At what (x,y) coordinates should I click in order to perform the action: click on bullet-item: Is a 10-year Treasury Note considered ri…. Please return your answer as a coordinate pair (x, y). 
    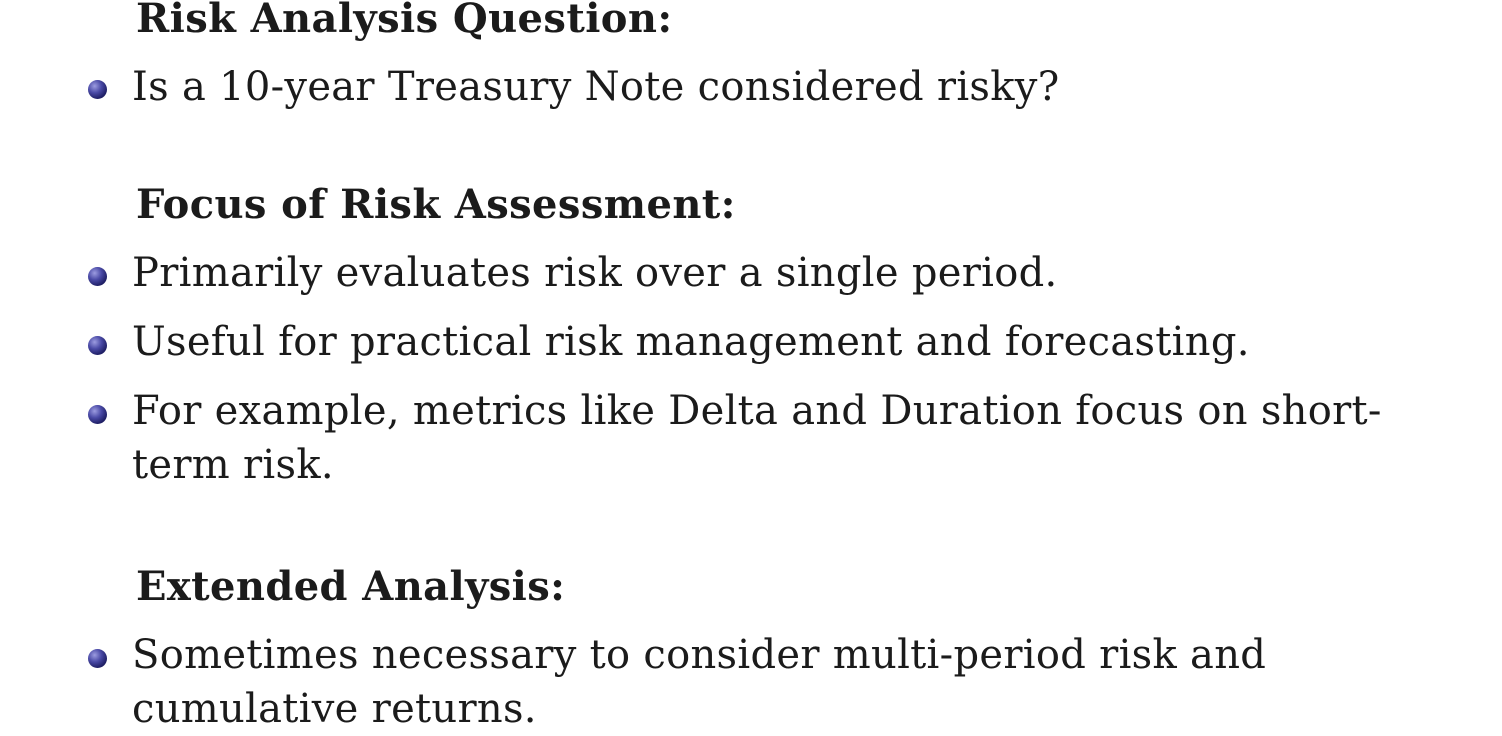
    Looking at the image, I should click on (596, 87).